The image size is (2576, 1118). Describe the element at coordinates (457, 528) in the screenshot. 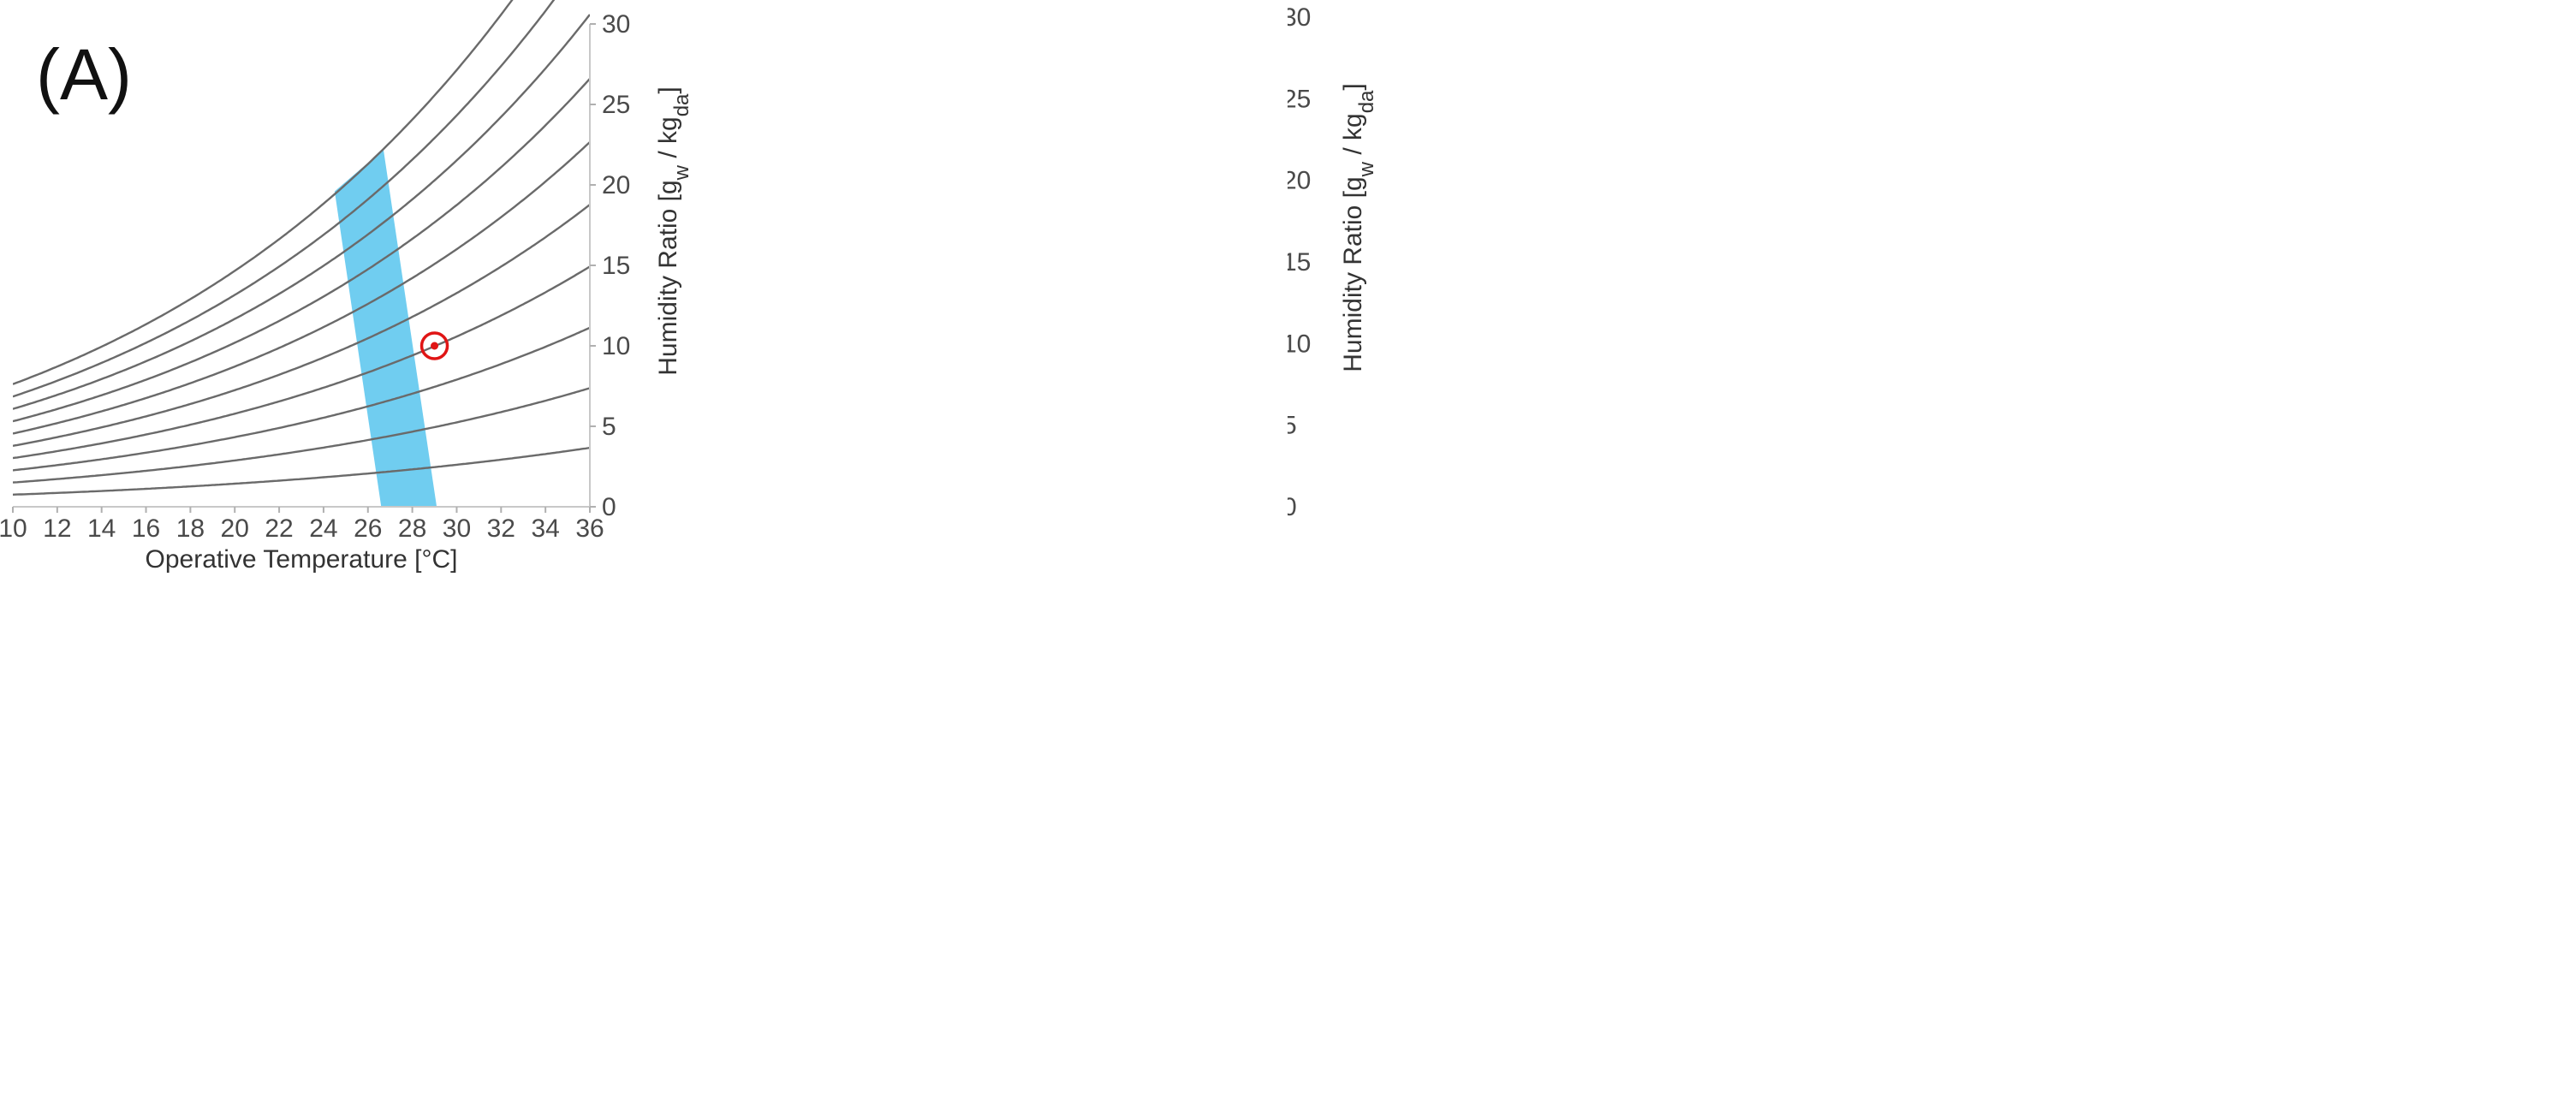

I see `x-tick-label: 30` at that location.